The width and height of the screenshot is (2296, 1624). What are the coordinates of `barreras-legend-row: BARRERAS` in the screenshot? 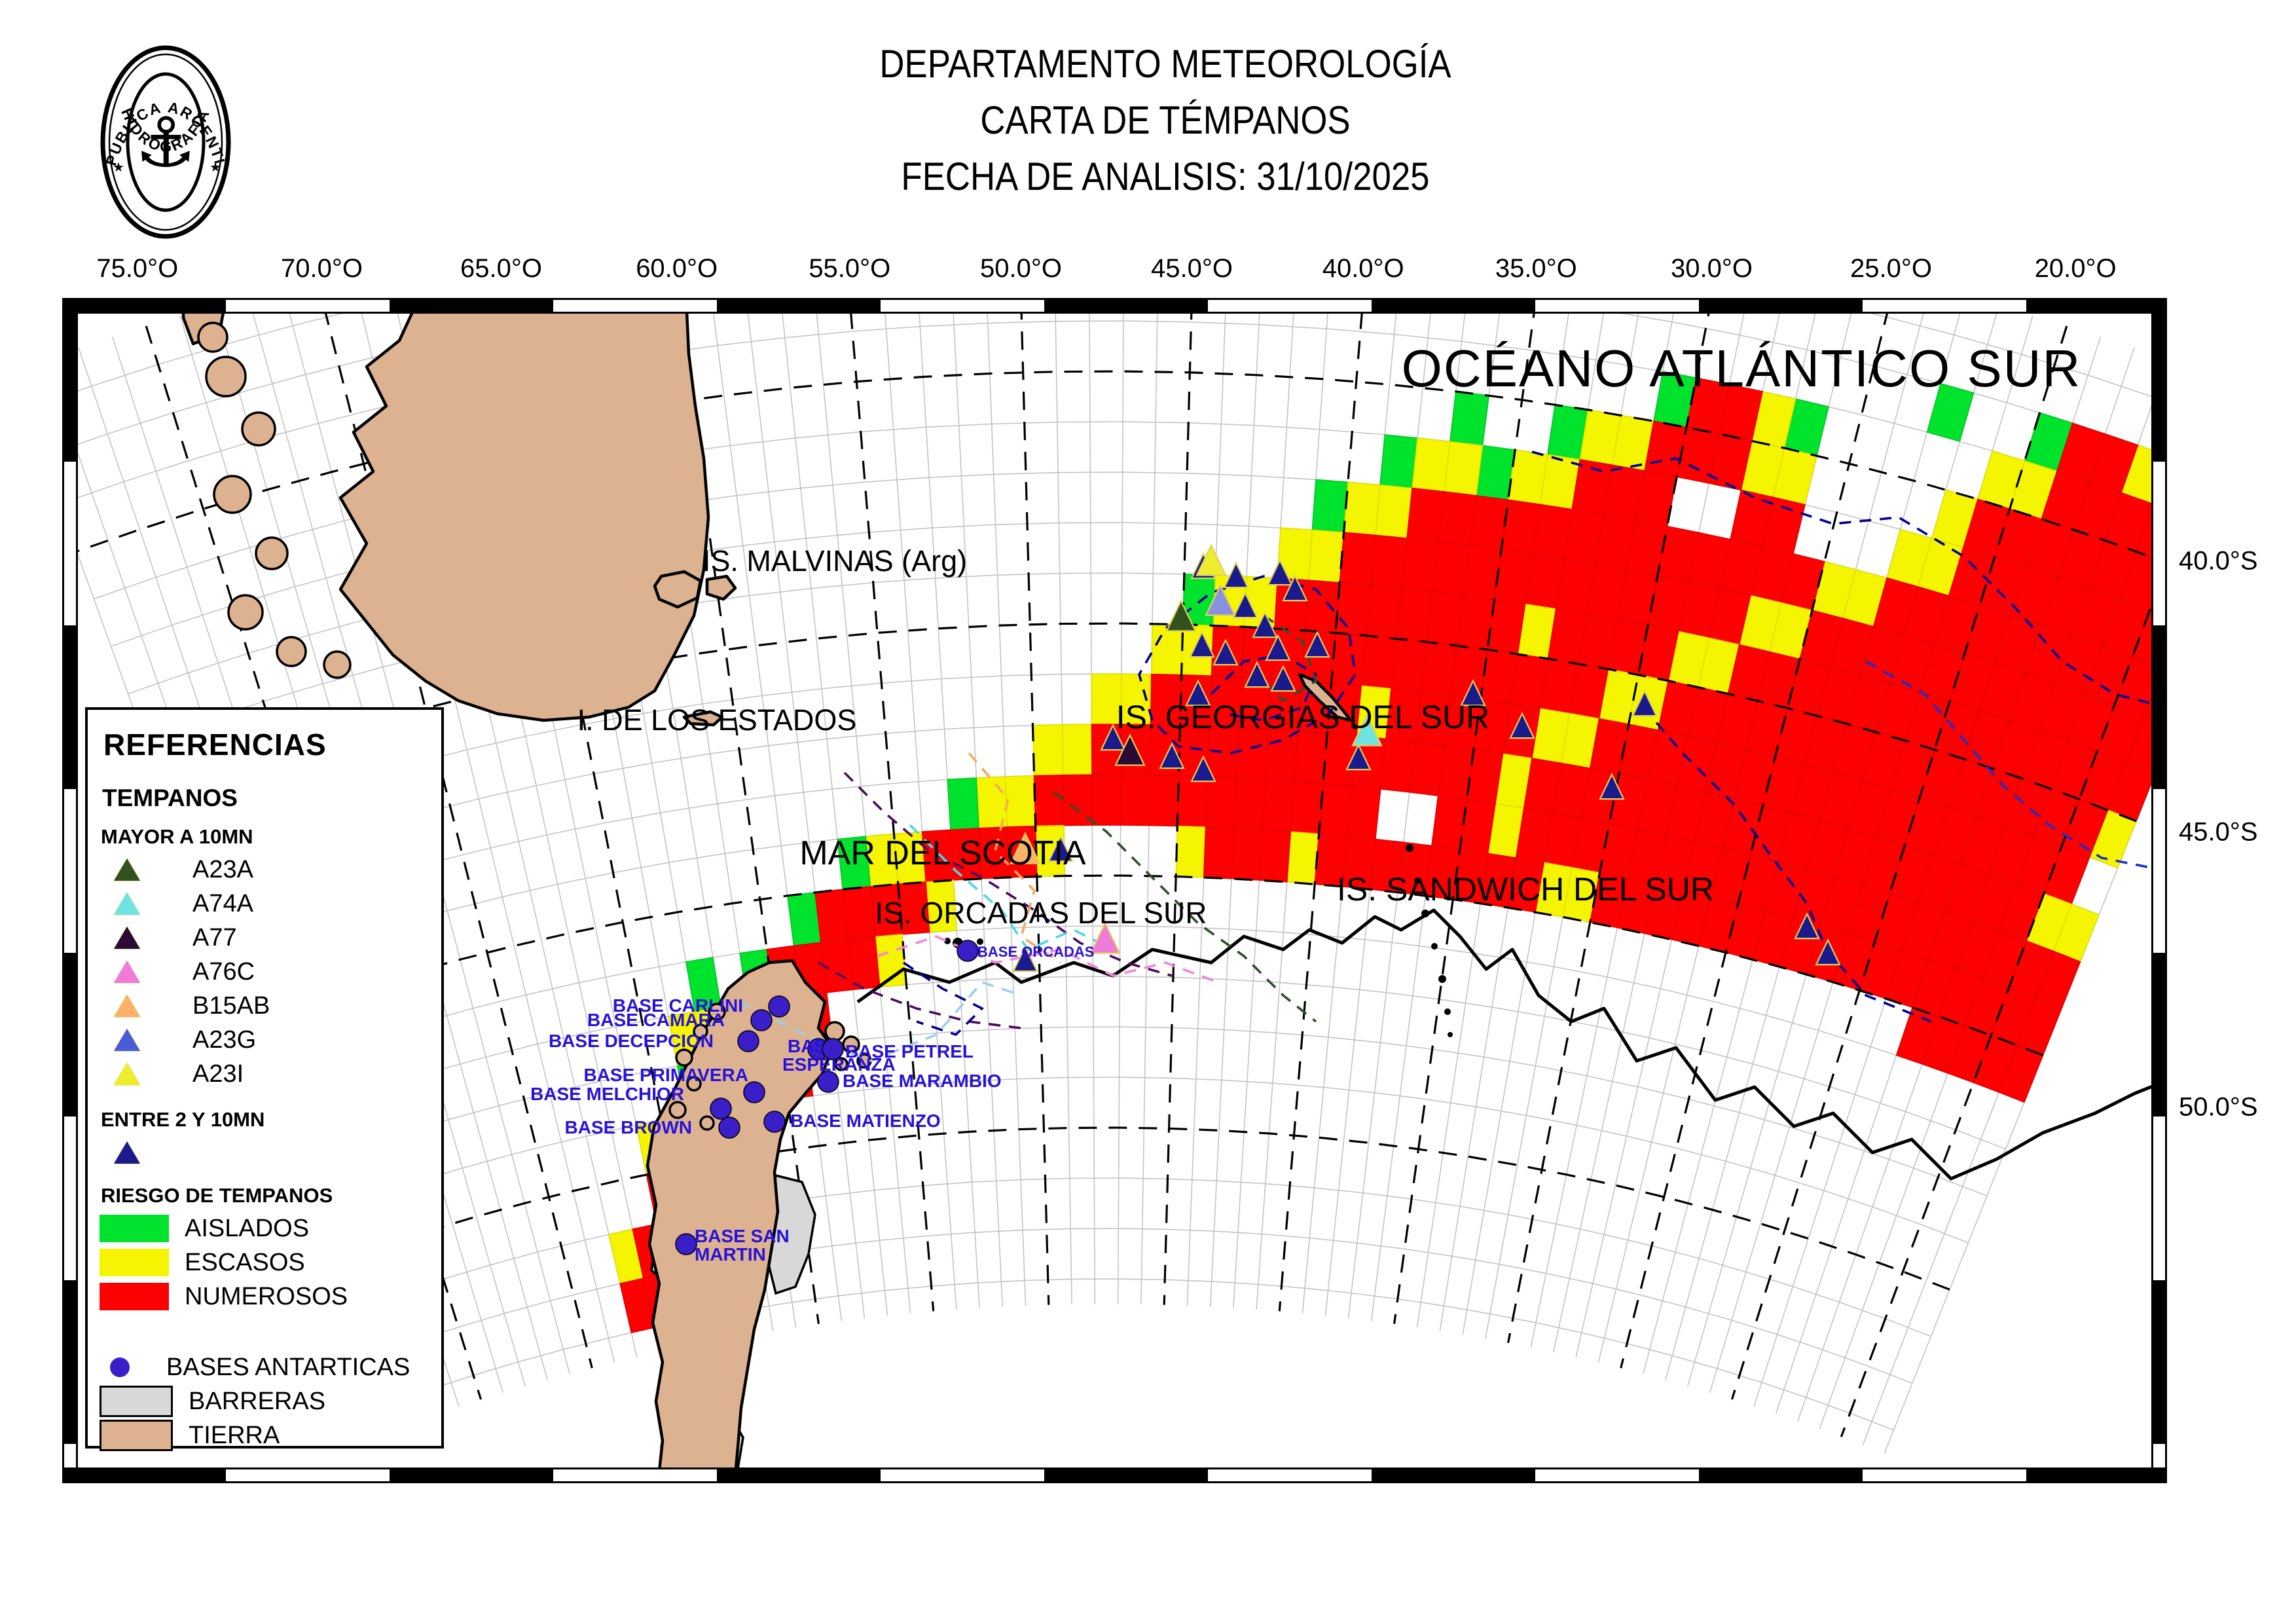 It's located at (270, 1401).